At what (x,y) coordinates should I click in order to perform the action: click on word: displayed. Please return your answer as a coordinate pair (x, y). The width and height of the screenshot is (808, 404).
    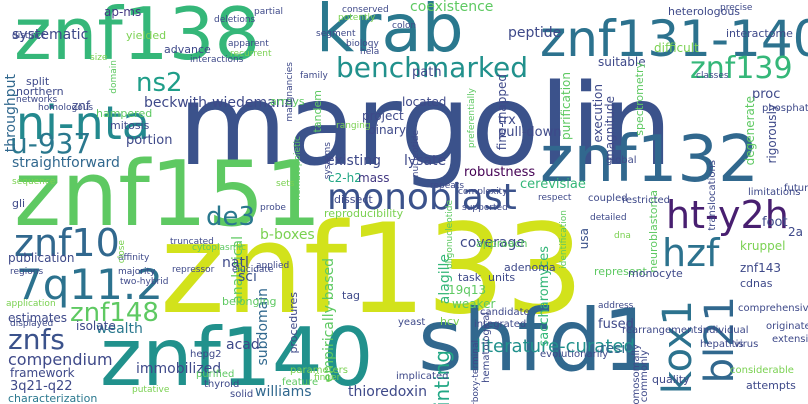
    Looking at the image, I should click on (32, 324).